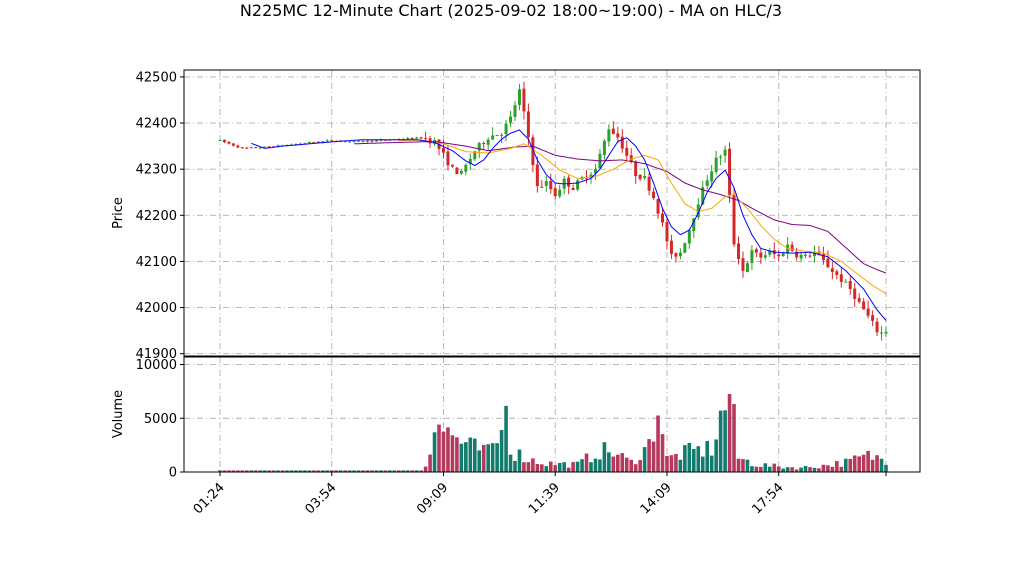 The height and width of the screenshot is (575, 1022). What do you see at coordinates (173, 473) in the screenshot?
I see `volume-tick-label: 0` at bounding box center [173, 473].